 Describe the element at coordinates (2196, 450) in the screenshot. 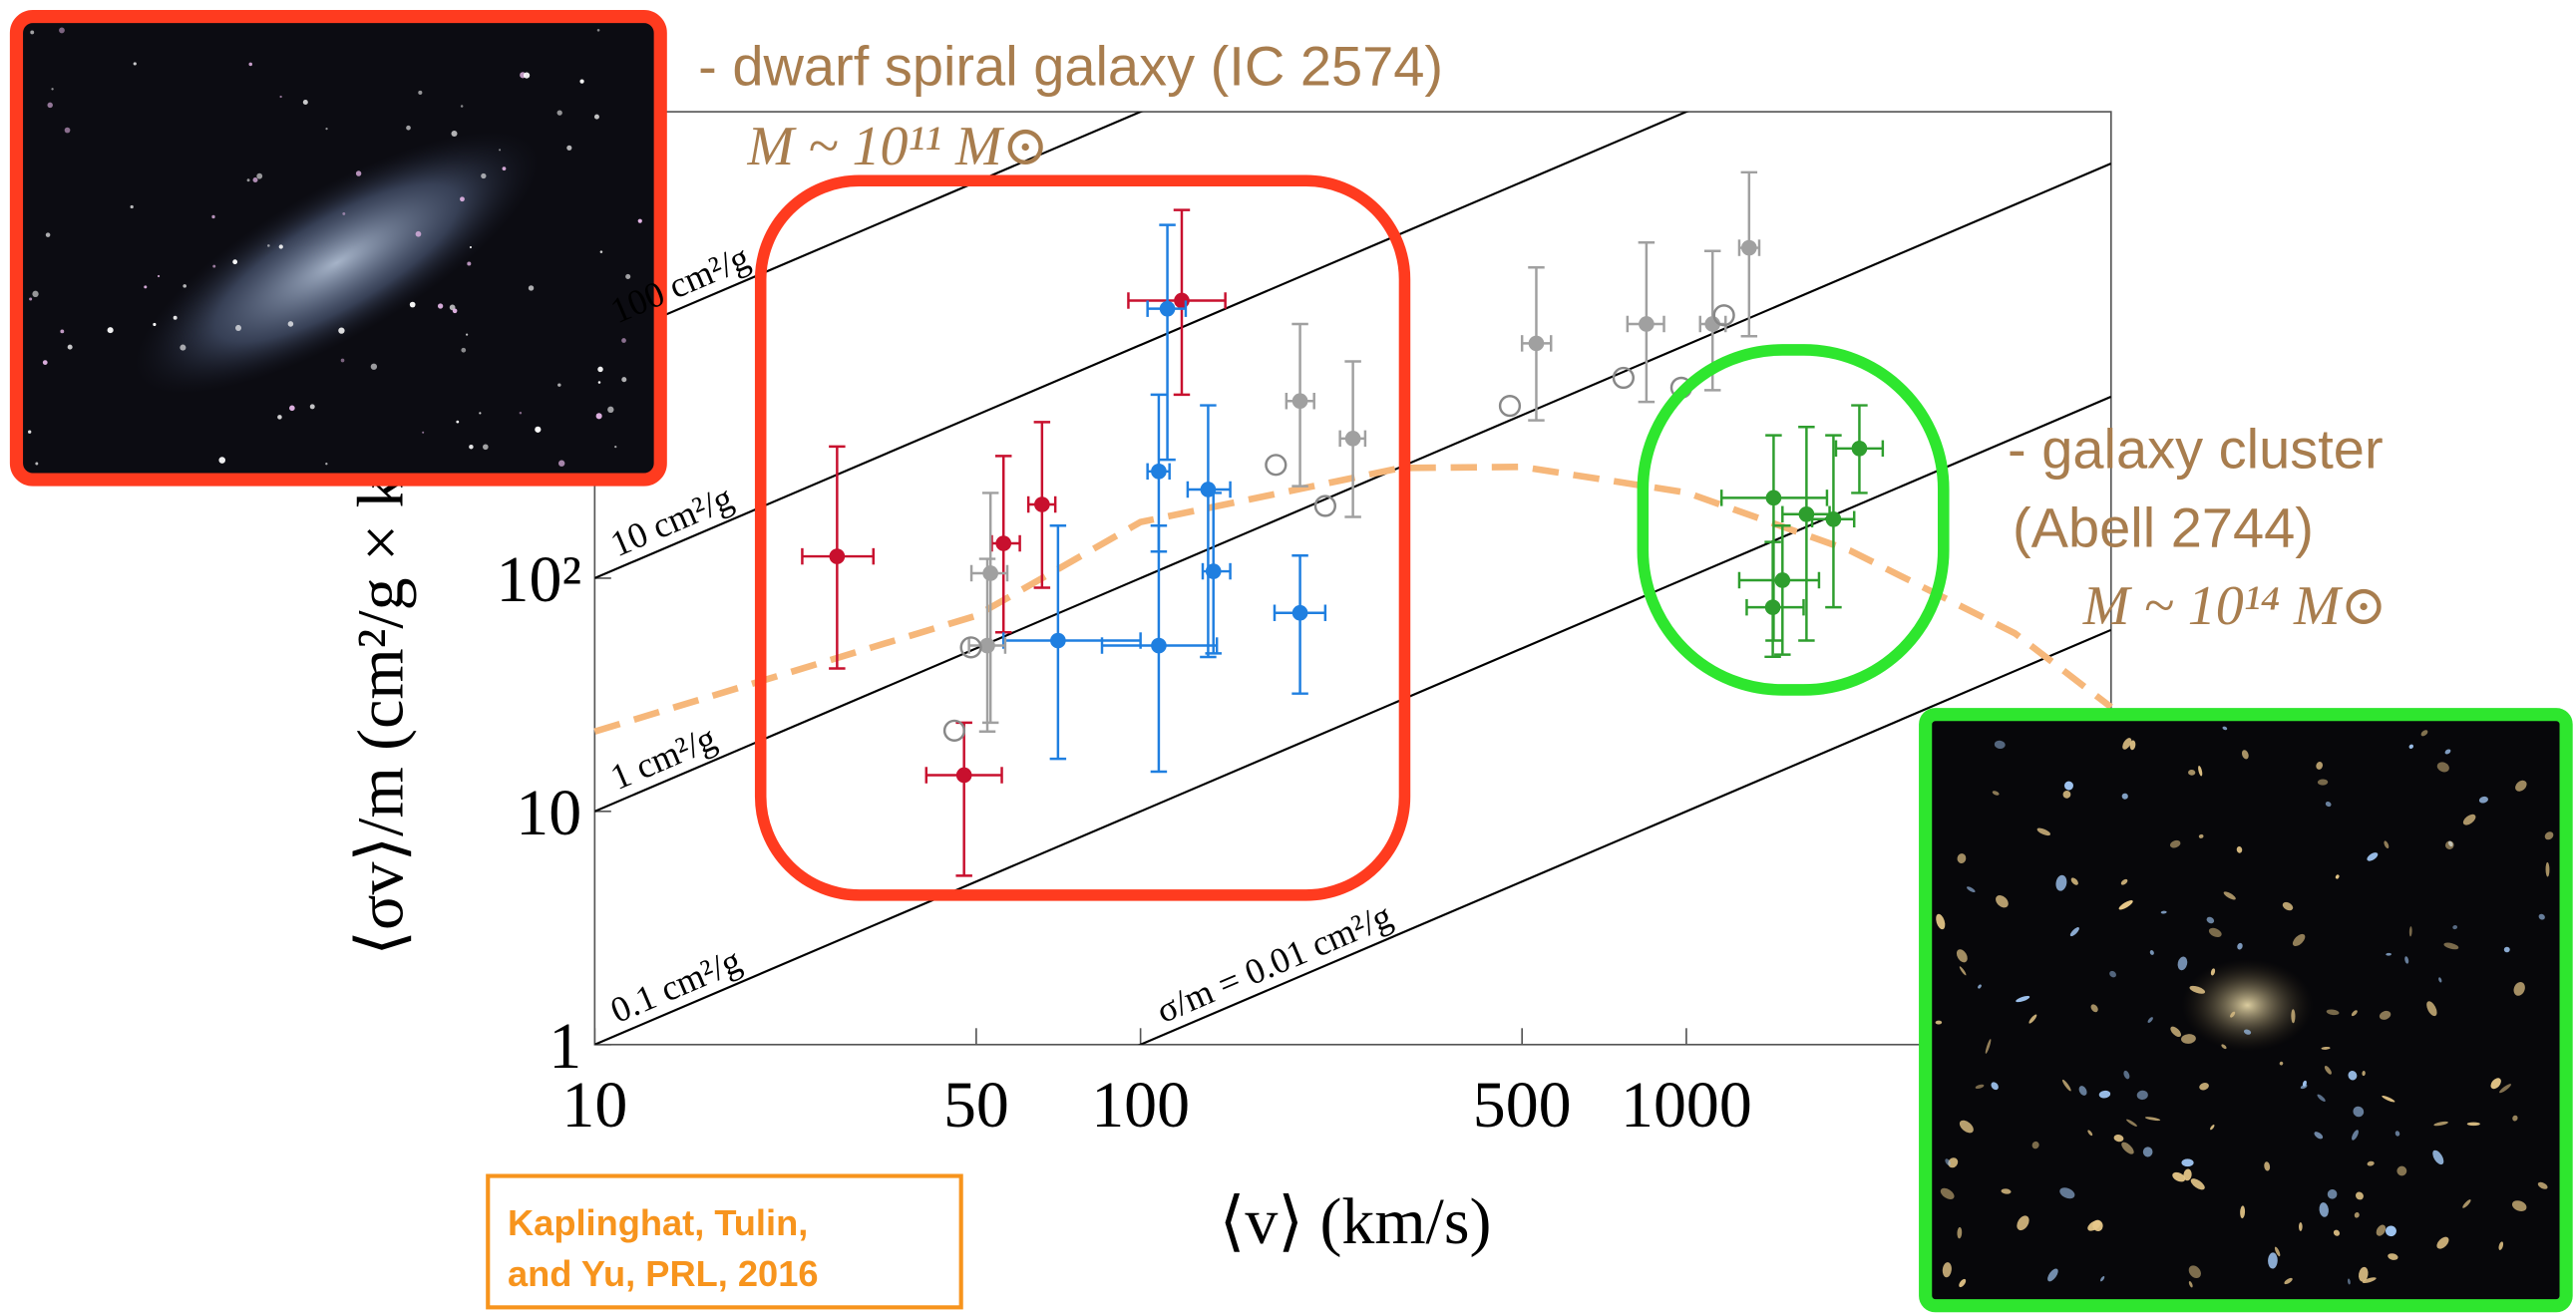

I see `cluster-title: - galaxy cluster` at that location.